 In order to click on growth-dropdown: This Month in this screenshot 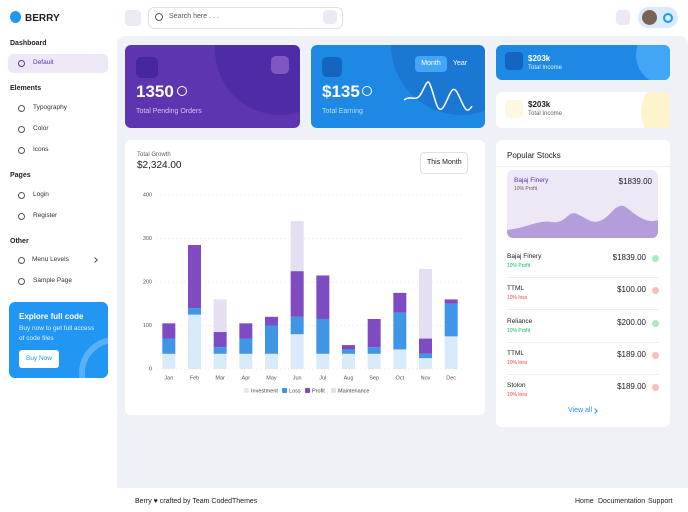, I will do `click(444, 163)`.